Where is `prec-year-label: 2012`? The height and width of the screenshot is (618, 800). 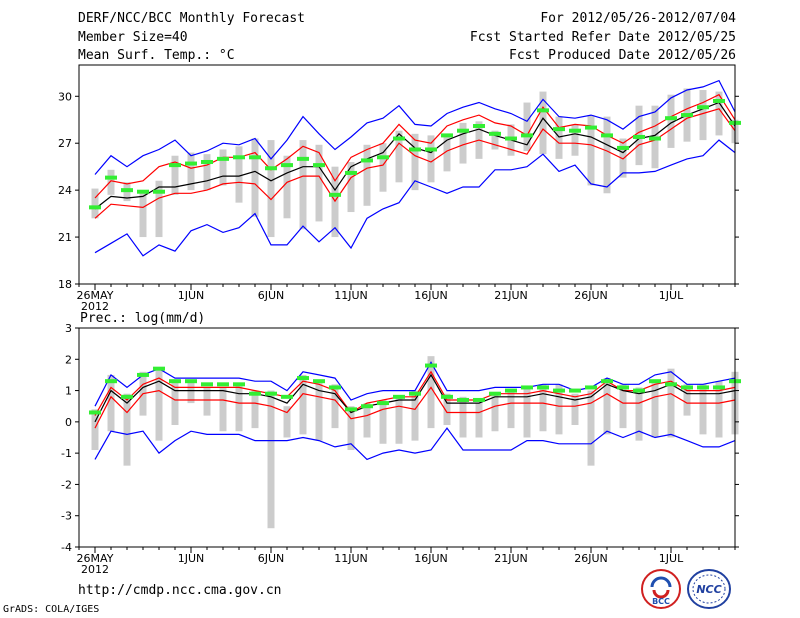 prec-year-label: 2012 is located at coordinates (95, 569).